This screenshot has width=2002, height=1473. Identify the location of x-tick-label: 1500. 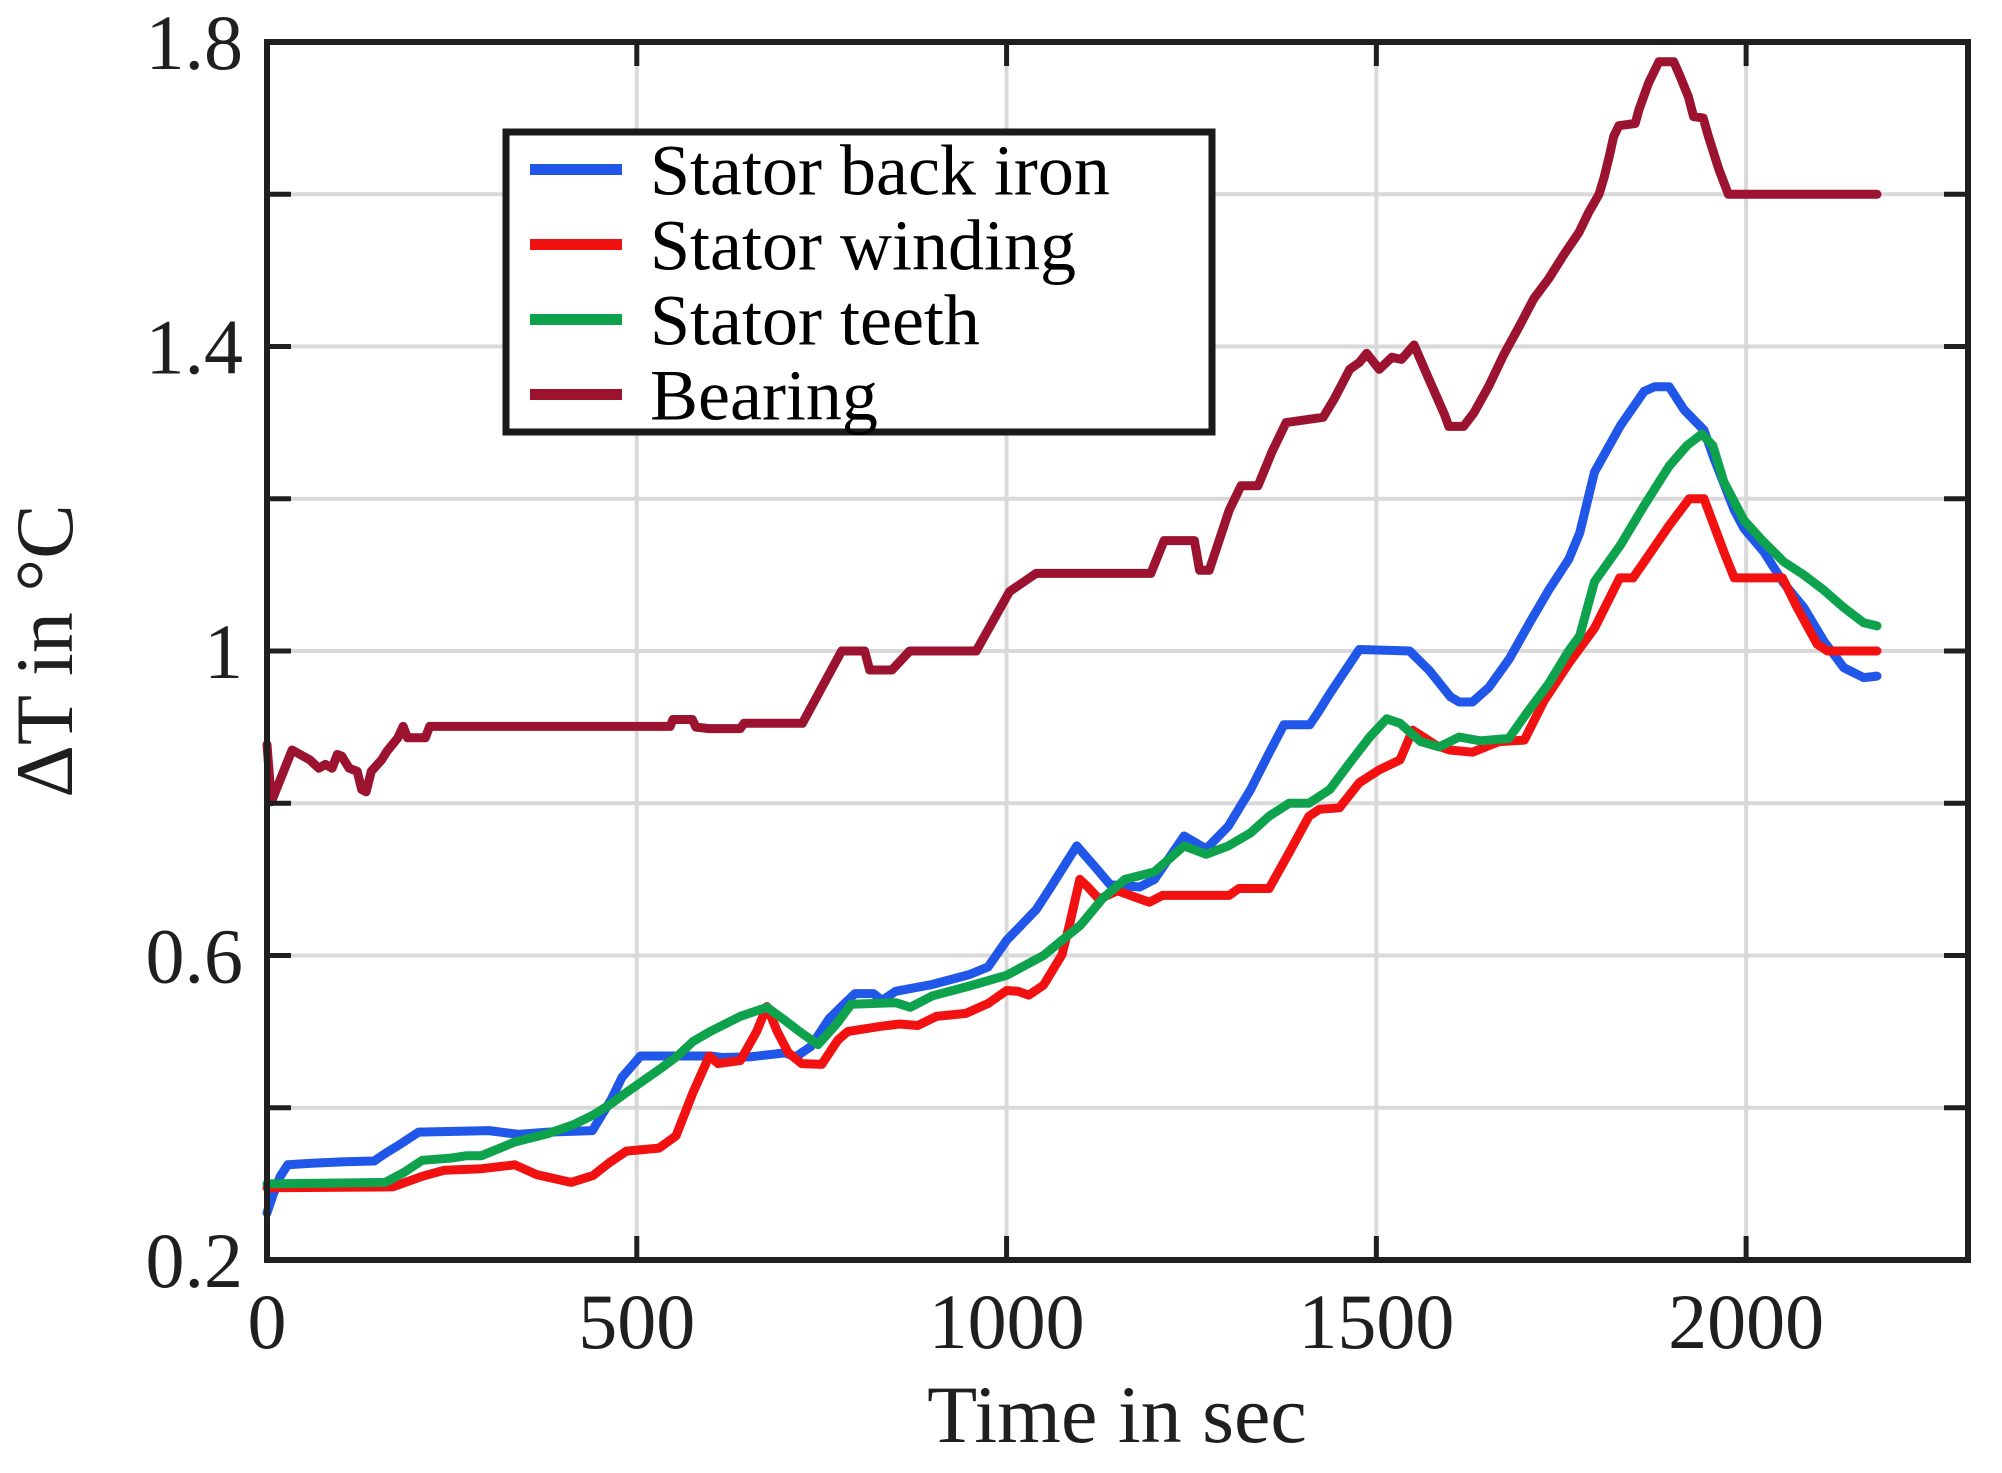
(1376, 1321).